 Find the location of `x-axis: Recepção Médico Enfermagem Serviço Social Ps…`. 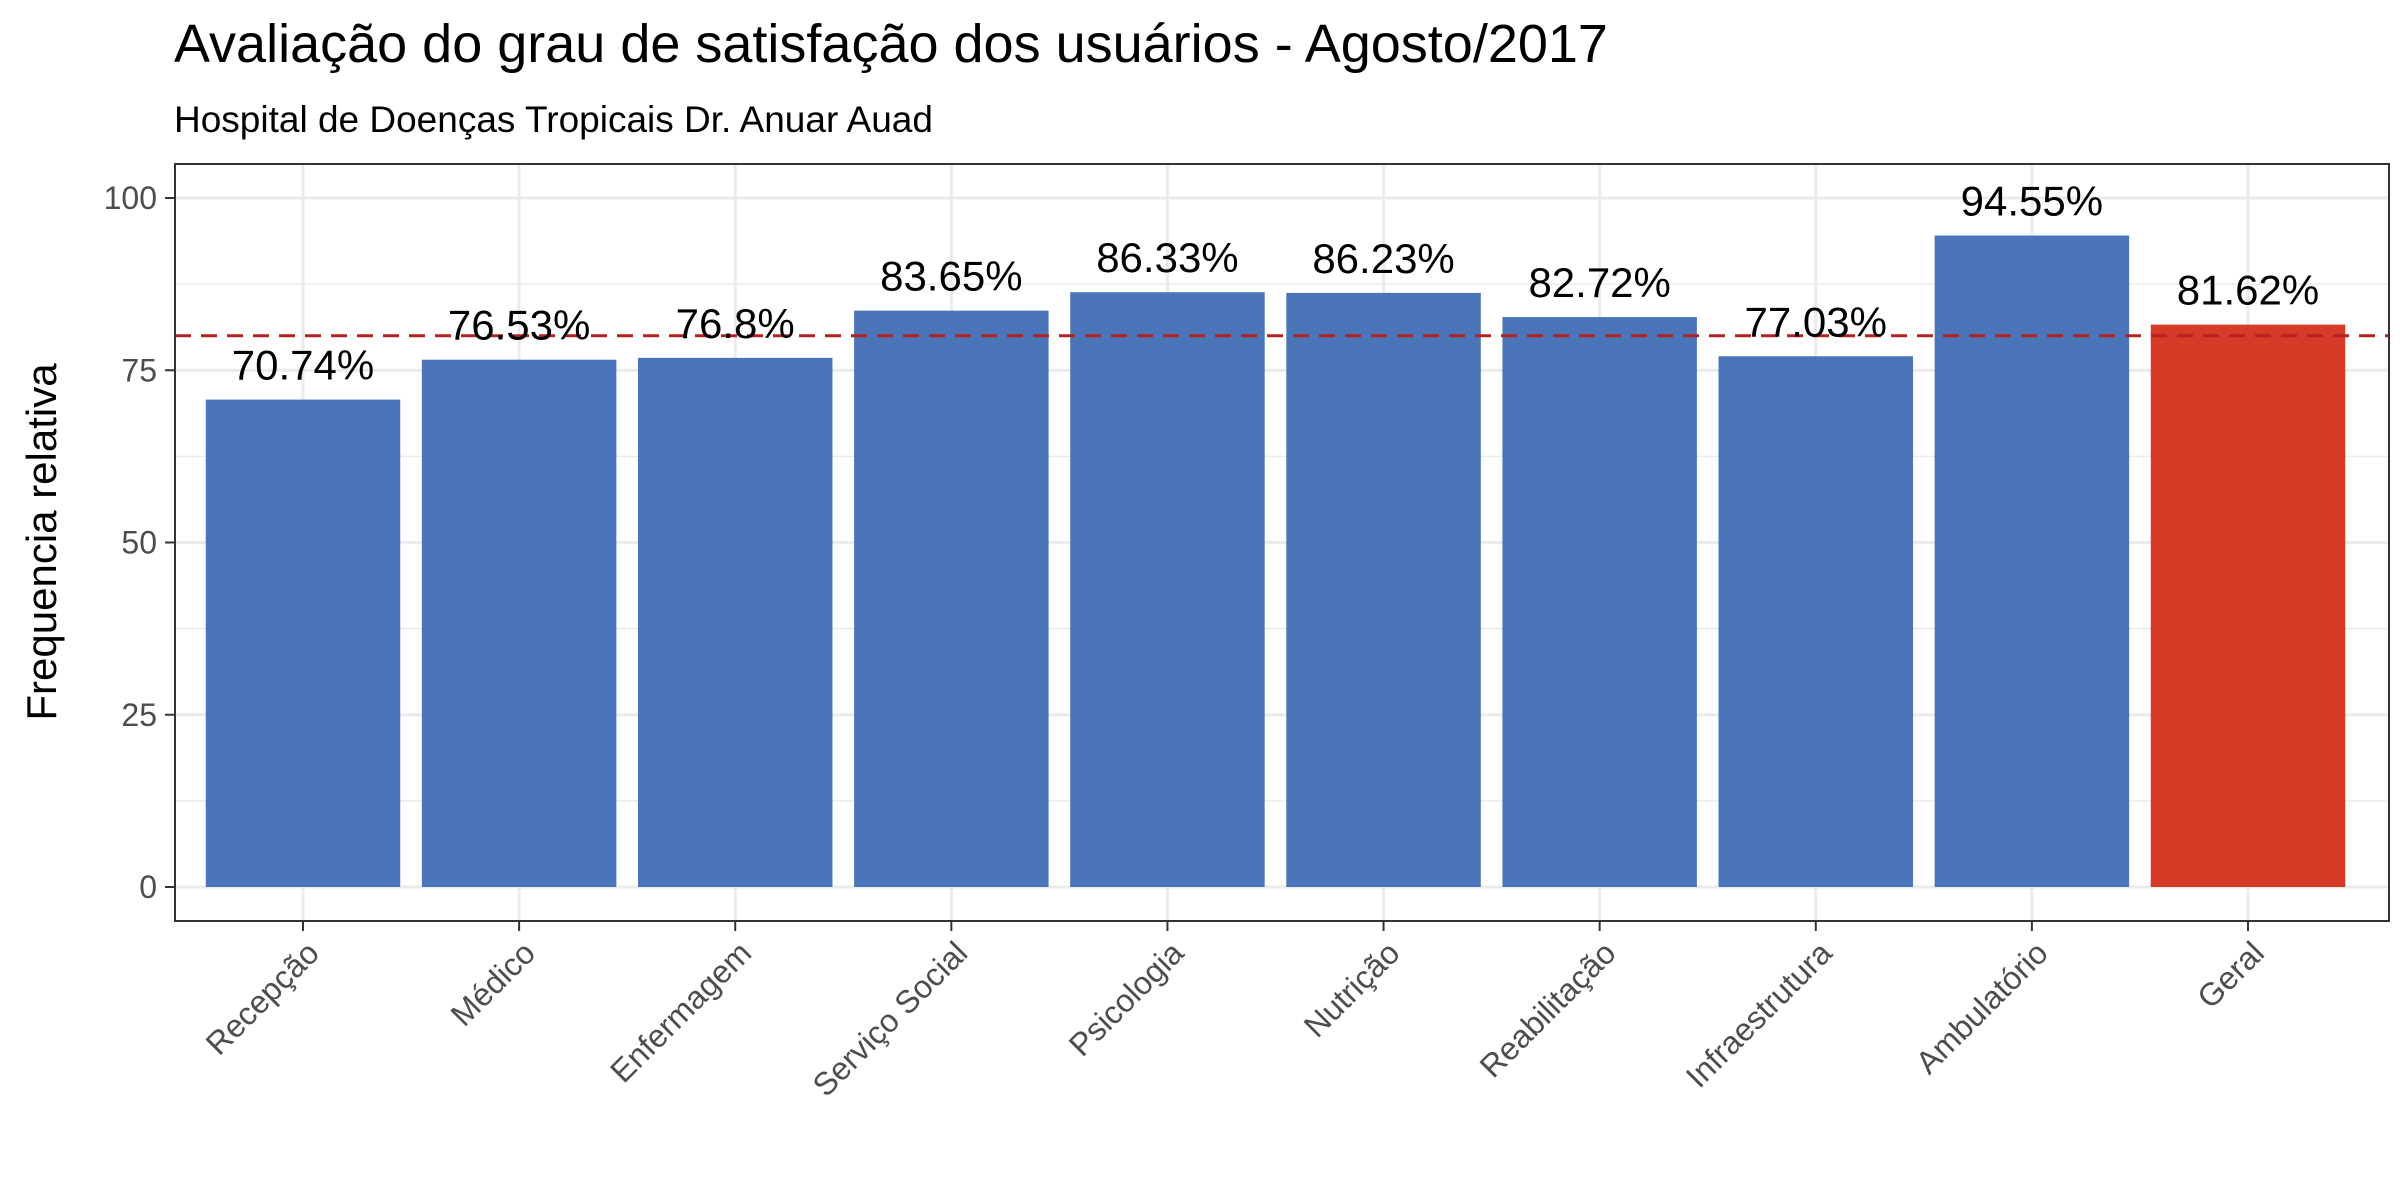

x-axis: Recepção Médico Enfermagem Serviço Social Ps… is located at coordinates (1235, 1012).